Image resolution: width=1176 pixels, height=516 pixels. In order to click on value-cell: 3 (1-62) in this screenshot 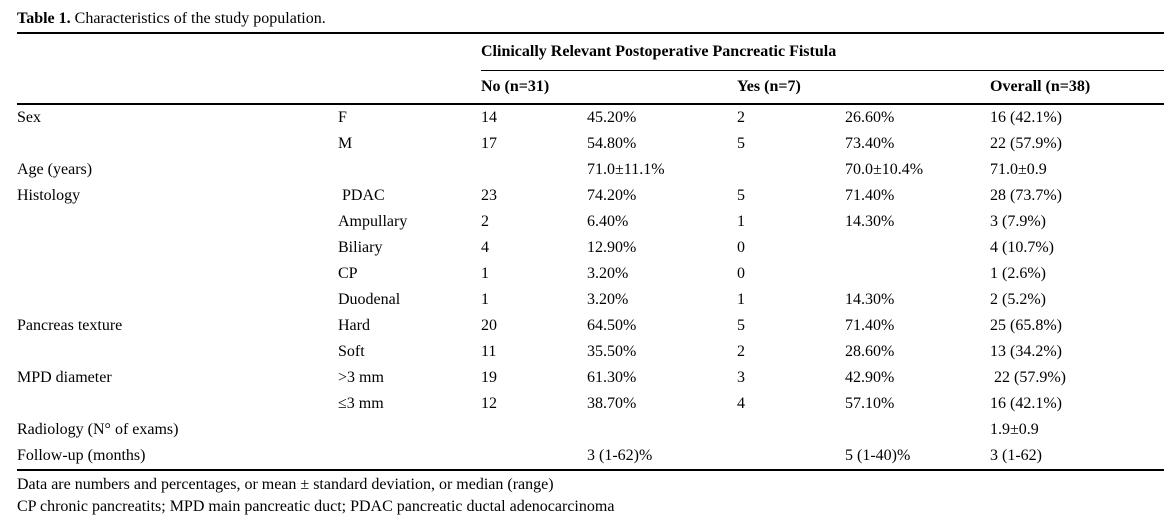, I will do `click(1077, 457)`.